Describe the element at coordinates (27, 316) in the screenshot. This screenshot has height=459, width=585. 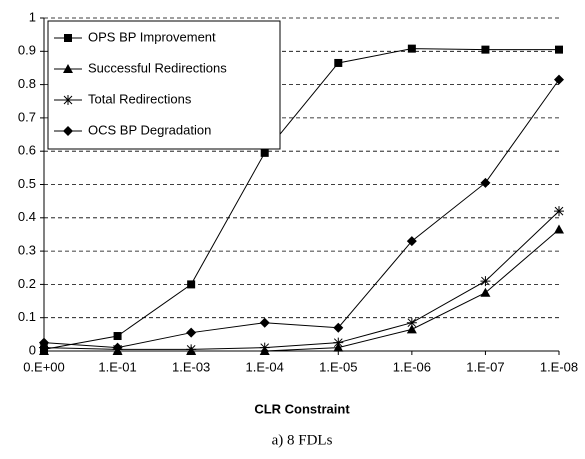
I see `y-tick-label: 0.1` at that location.